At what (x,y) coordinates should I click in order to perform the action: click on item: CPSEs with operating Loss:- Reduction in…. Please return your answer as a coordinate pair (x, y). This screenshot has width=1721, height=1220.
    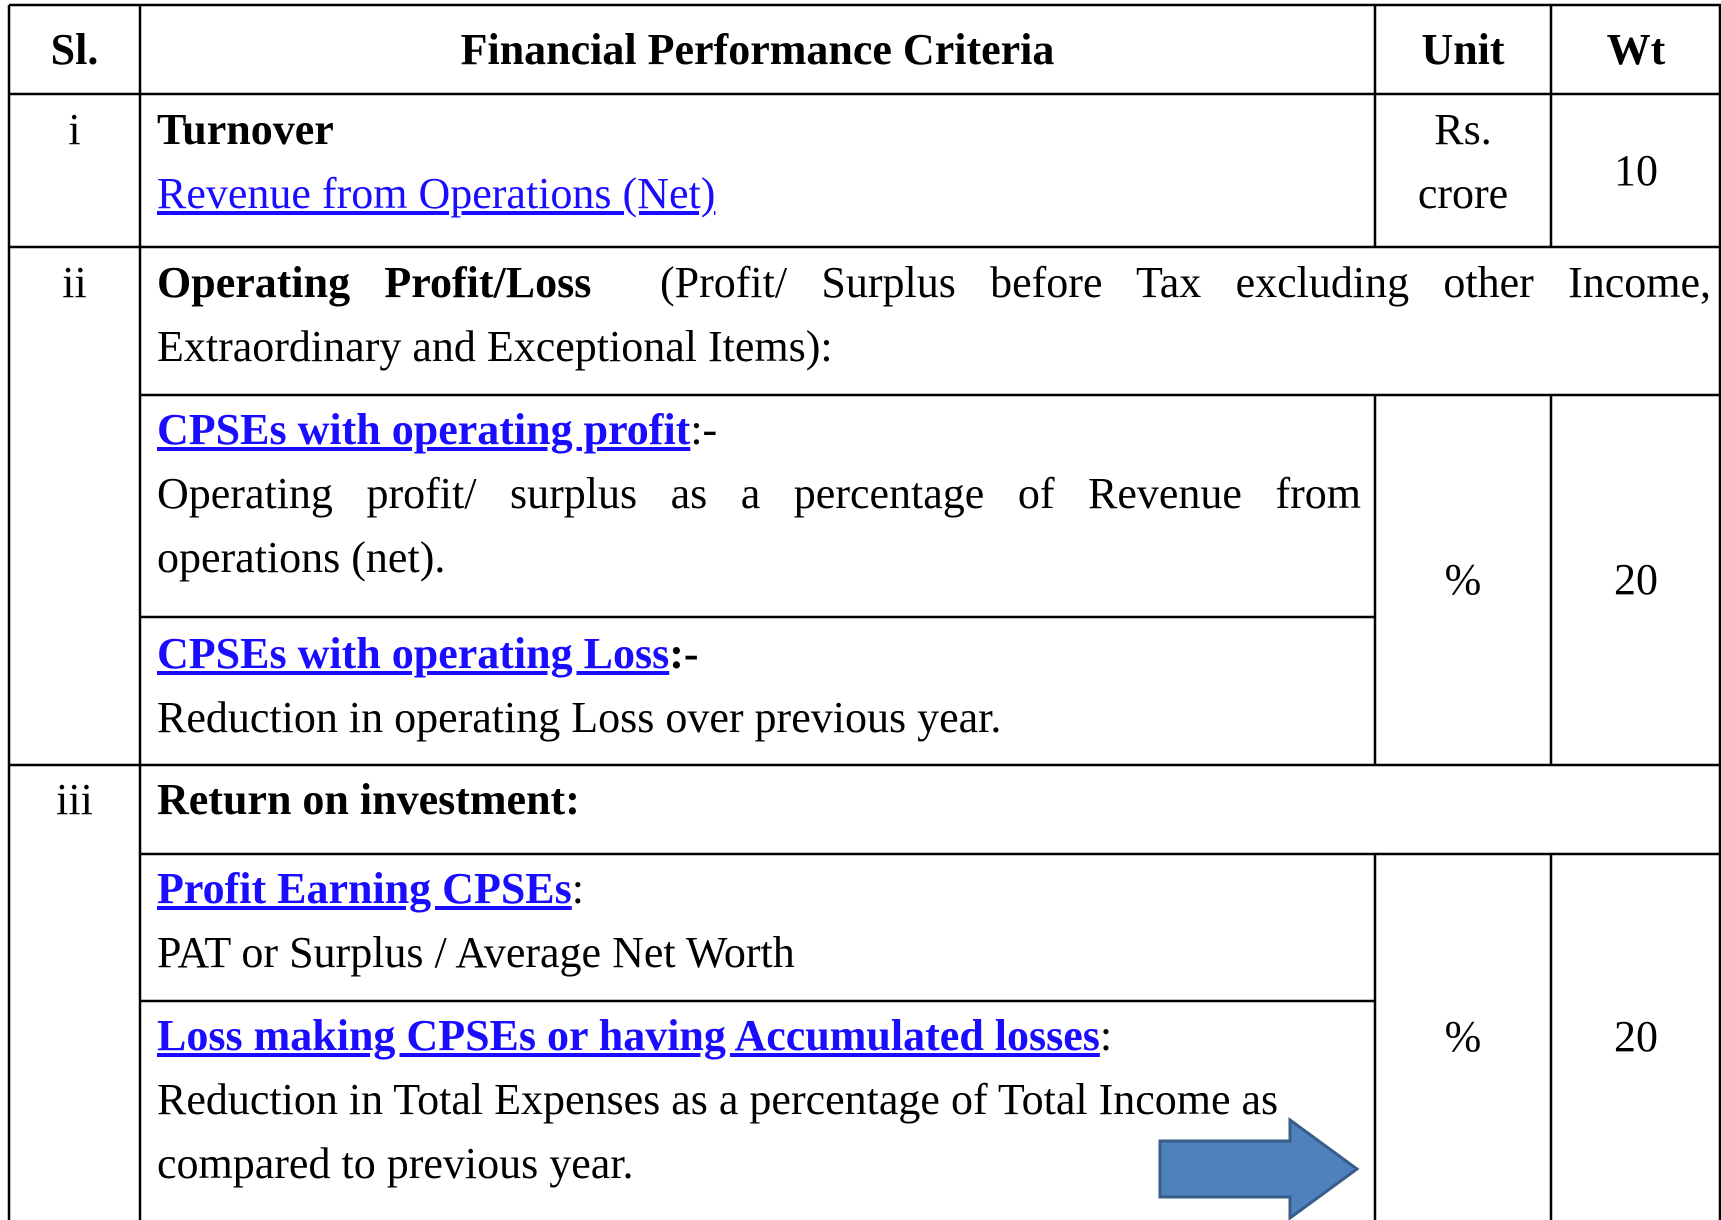
    Looking at the image, I should click on (757, 686).